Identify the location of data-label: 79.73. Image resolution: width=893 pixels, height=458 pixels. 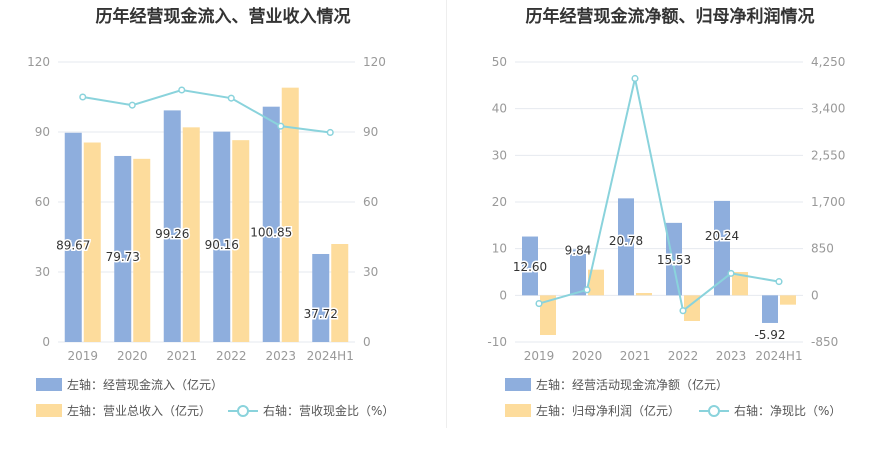
(123, 257).